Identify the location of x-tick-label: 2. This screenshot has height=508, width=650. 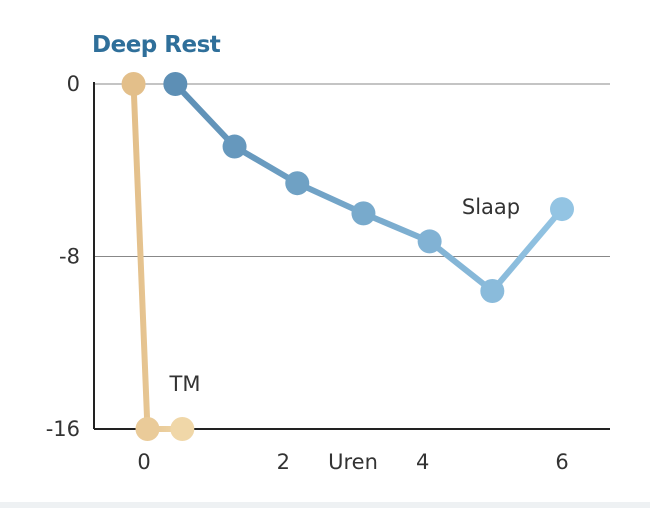
(283, 462).